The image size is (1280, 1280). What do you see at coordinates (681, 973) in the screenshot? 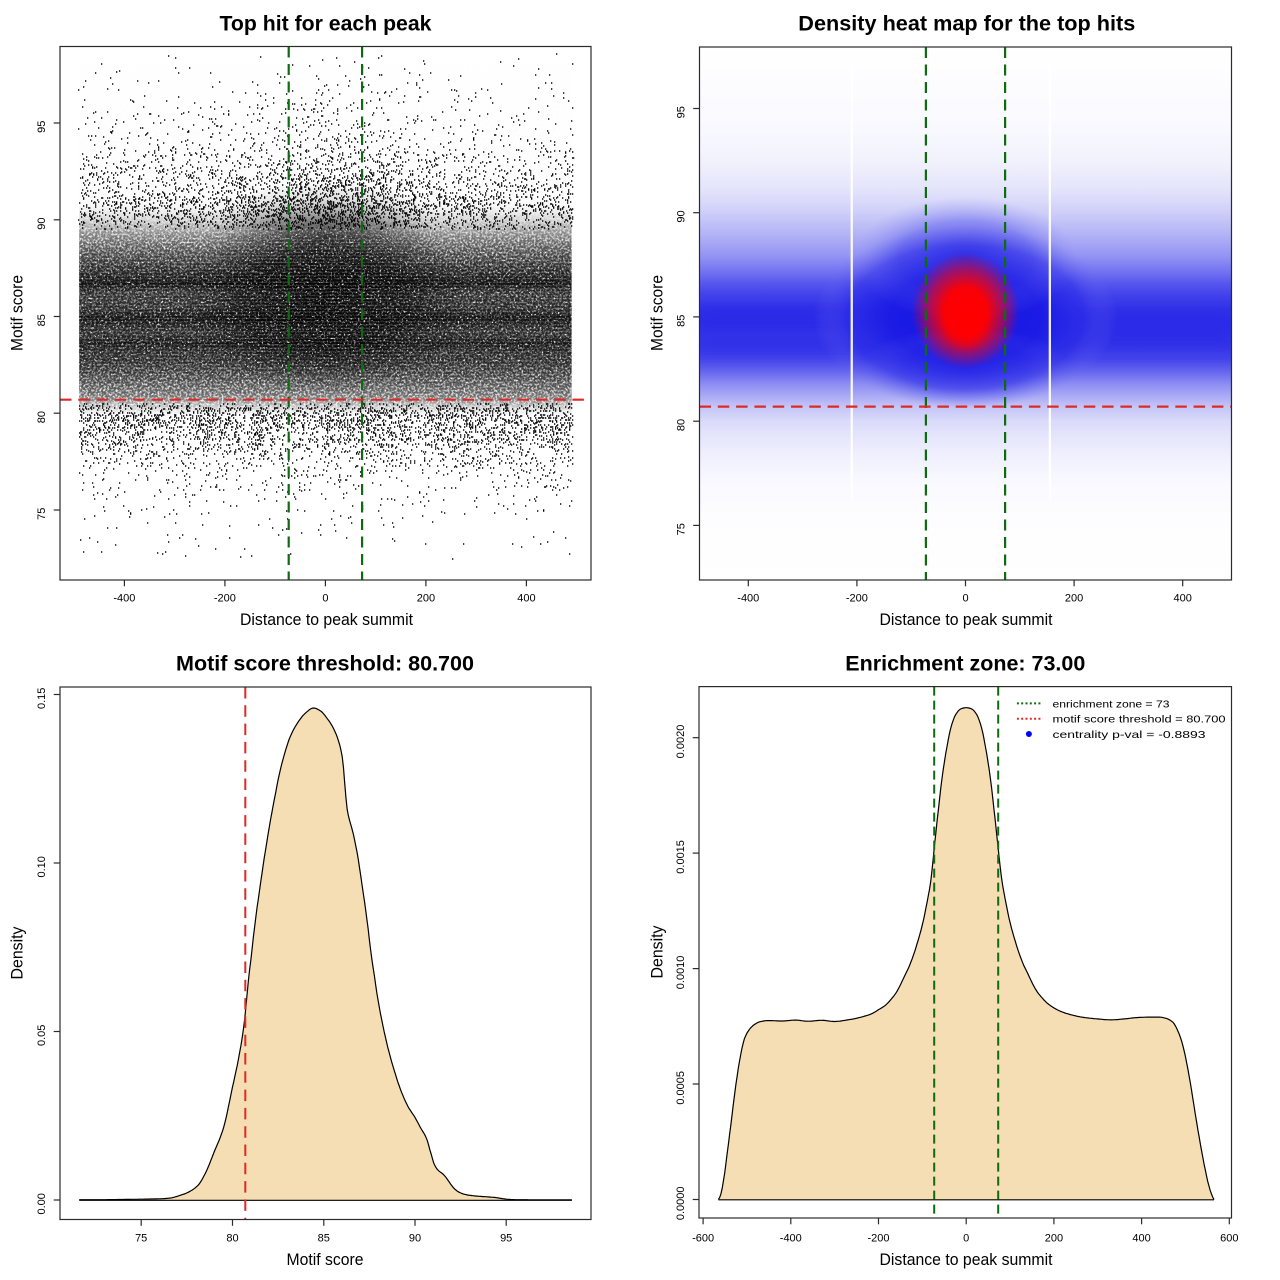
I see `svg-text: 0.0010` at bounding box center [681, 973].